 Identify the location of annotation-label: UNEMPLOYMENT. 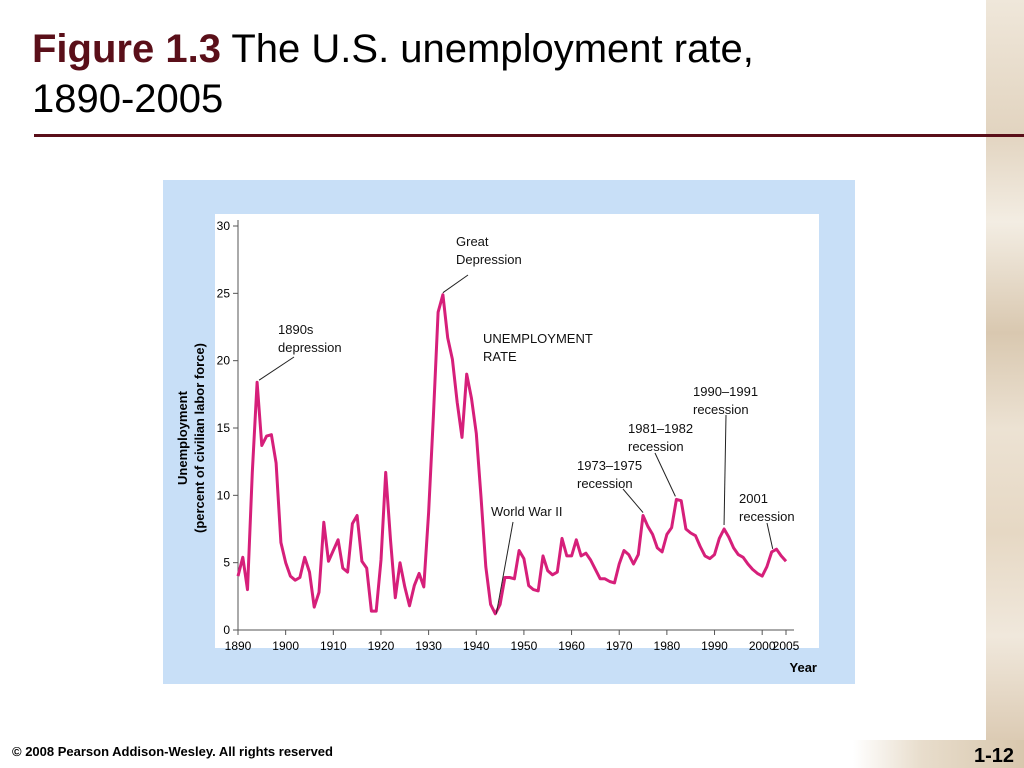
(538, 338).